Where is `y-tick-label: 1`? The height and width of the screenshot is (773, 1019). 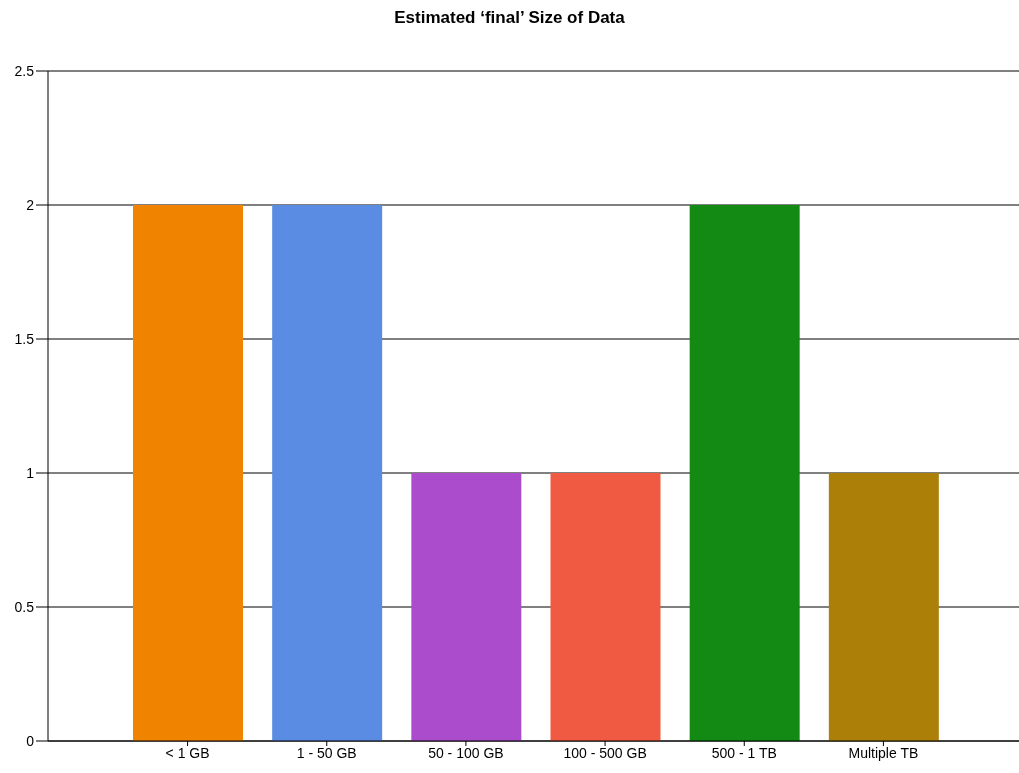
y-tick-label: 1 is located at coordinates (30, 472).